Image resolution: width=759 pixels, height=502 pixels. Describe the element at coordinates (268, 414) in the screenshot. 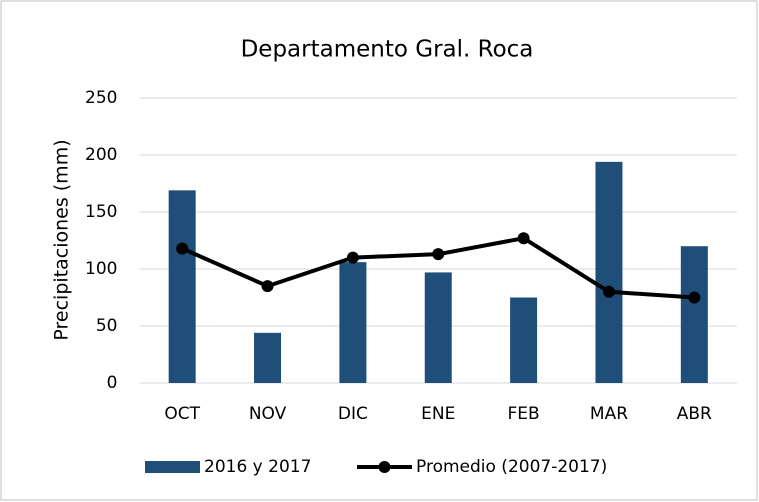

I see `x-tick-label: NOV` at that location.